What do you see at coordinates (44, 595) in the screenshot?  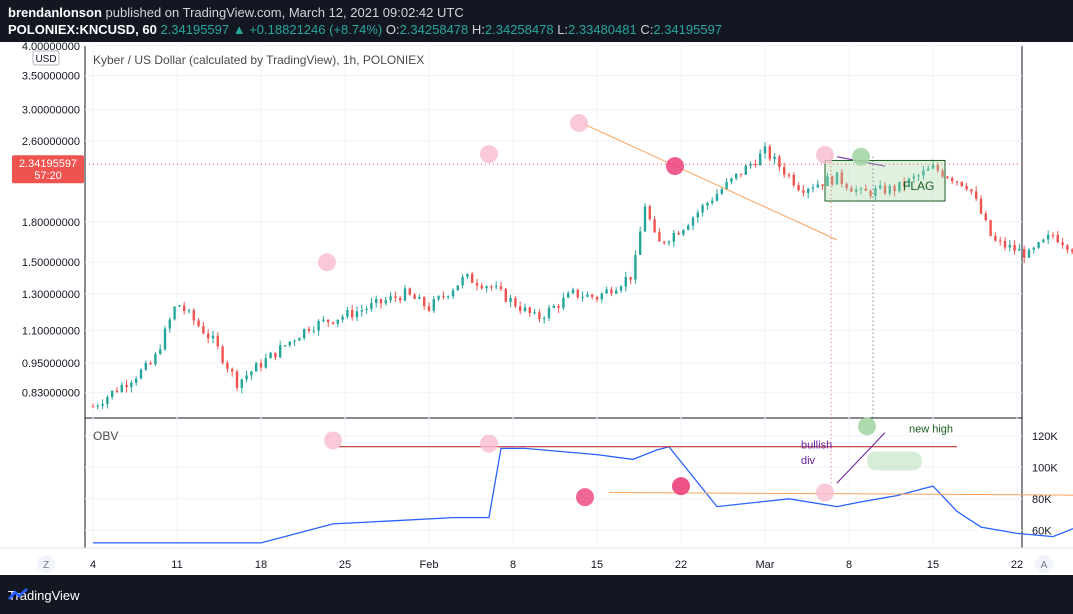 I see `tradingview-brand: TradingView` at bounding box center [44, 595].